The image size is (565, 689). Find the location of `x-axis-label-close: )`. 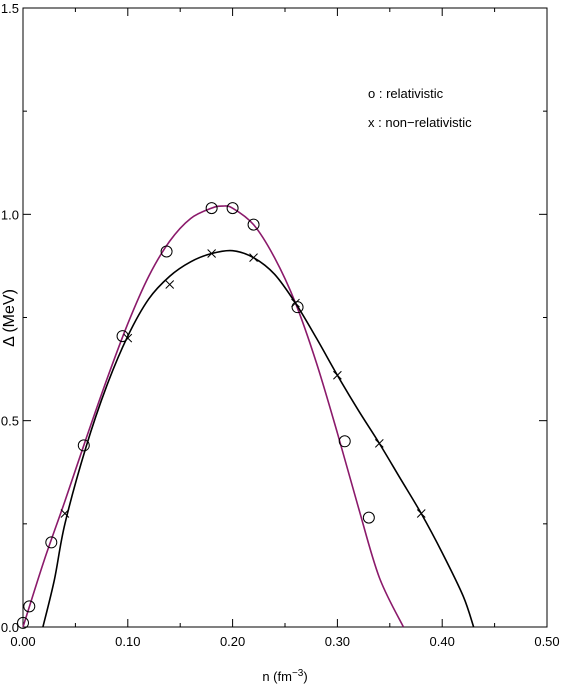

x-axis-label-close: ) is located at coordinates (305, 676).